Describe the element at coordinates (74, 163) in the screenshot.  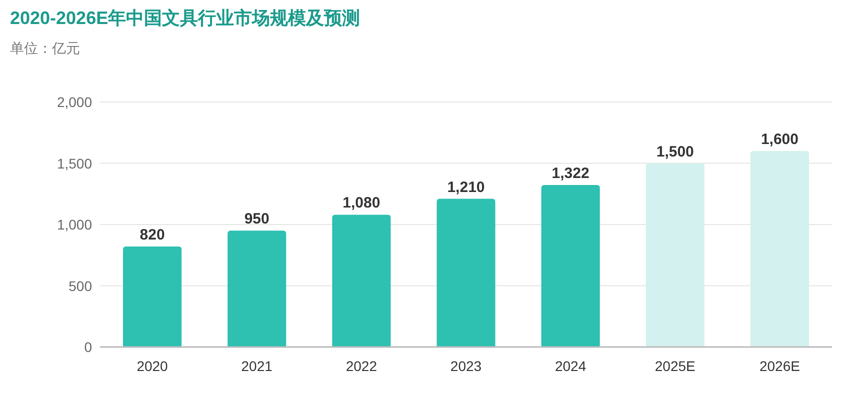
I see `ytick: 1,500` at that location.